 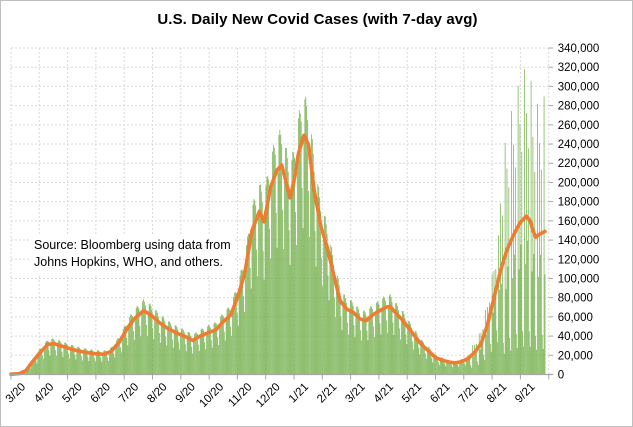 What do you see at coordinates (575, 318) in the screenshot?
I see `y-tick-label: 60,000` at bounding box center [575, 318].